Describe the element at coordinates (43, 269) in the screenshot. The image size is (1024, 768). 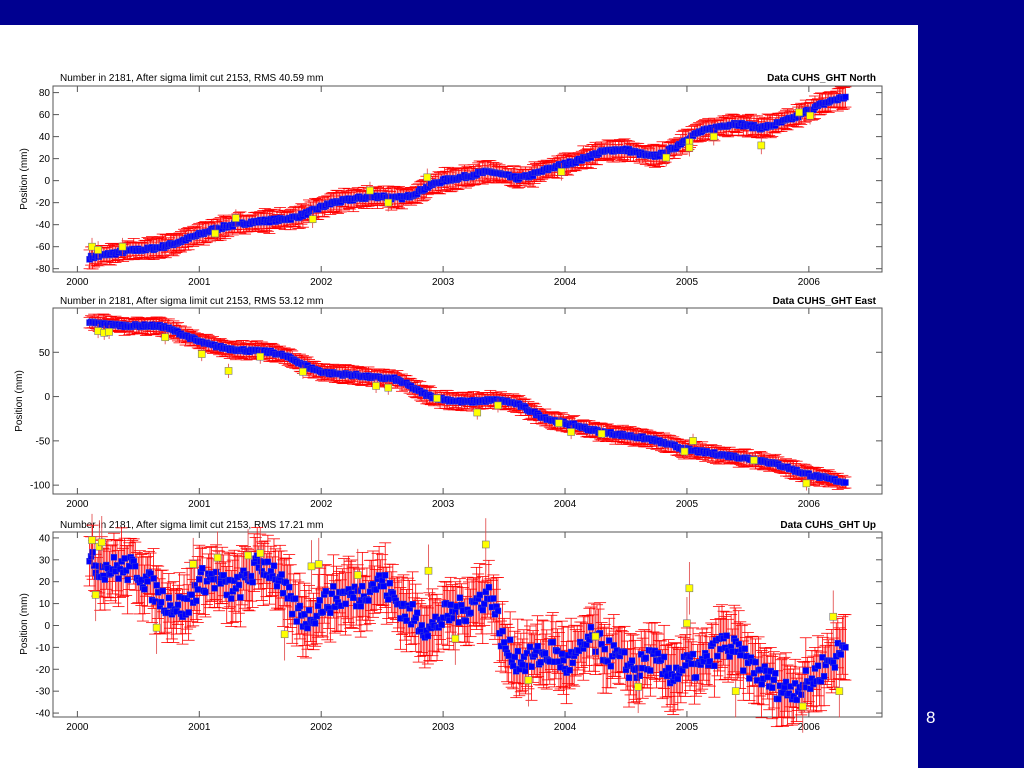
I see `y-tick-label: -80` at that location.